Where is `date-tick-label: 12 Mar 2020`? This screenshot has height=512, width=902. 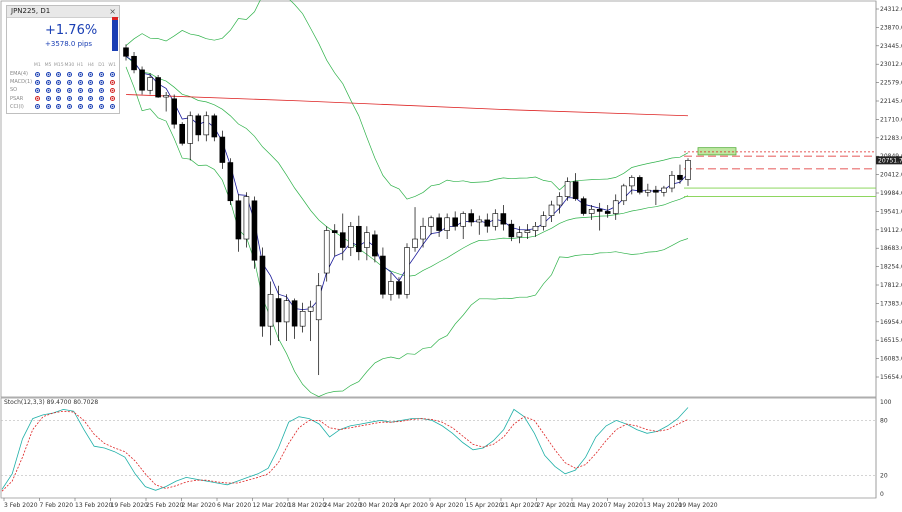 date-tick-label: 12 Mar 2020 is located at coordinates (272, 505).